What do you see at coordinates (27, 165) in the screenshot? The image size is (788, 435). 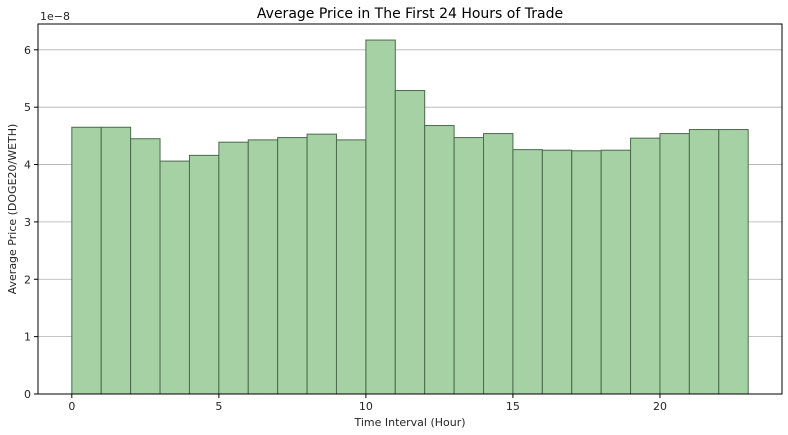 I see `y-tick-label: 4` at bounding box center [27, 165].